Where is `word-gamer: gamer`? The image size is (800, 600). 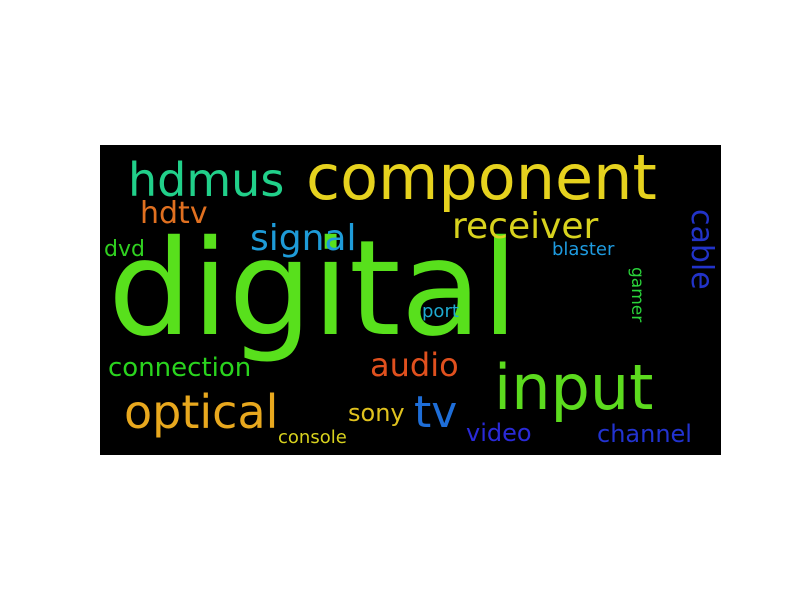
word-gamer: gamer is located at coordinates (637, 295).